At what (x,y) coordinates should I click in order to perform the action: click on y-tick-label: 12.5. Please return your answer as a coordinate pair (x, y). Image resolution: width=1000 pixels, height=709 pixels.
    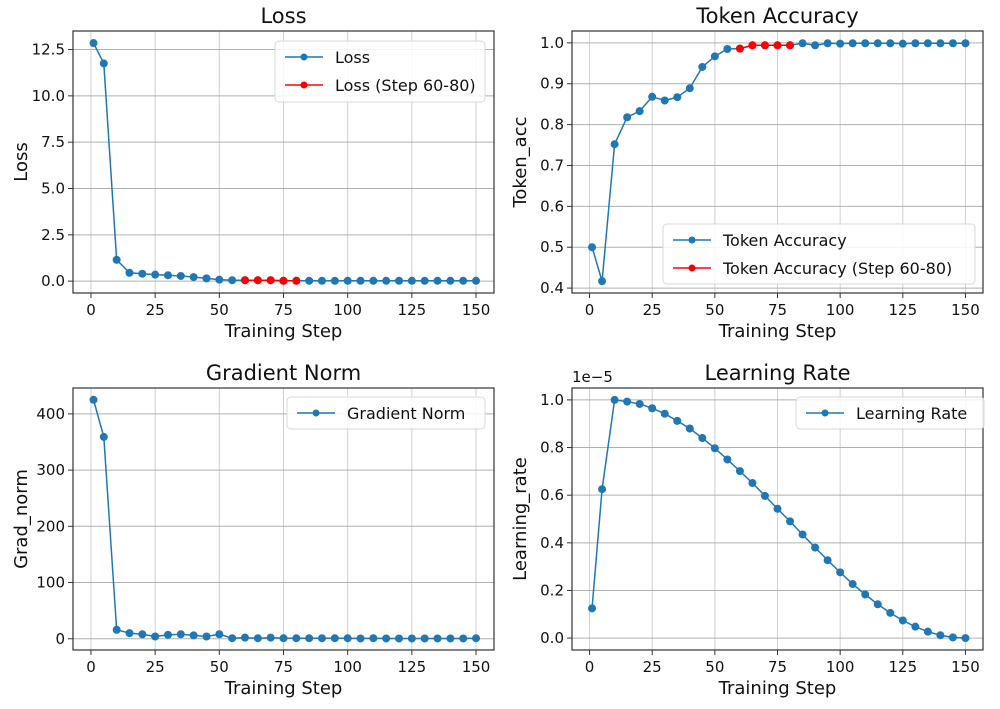
    Looking at the image, I should click on (48, 50).